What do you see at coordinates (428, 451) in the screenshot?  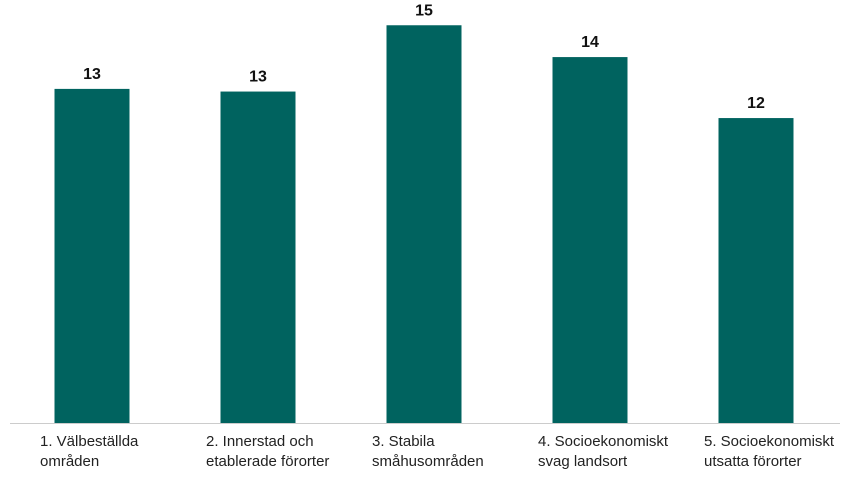 I see `x-tick-label: 3. Stabila småhusområden` at bounding box center [428, 451].